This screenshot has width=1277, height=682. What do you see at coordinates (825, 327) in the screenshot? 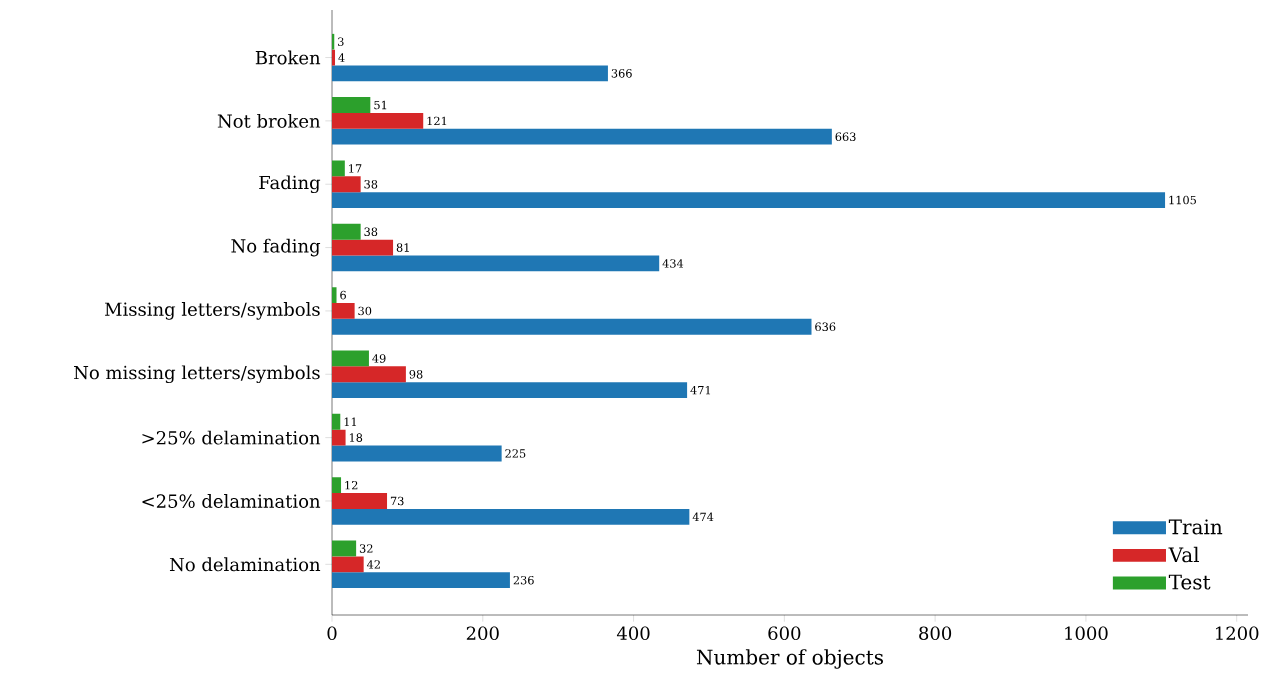
I see `data-label: 636` at bounding box center [825, 327].